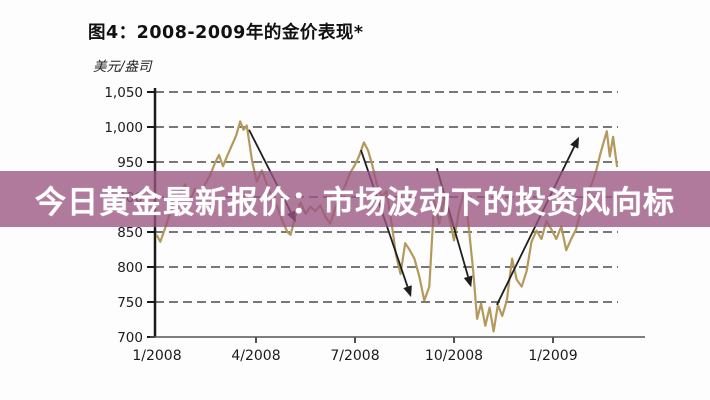 The width and height of the screenshot is (710, 400). I want to click on y-tick-label-850: 850, so click(130, 233).